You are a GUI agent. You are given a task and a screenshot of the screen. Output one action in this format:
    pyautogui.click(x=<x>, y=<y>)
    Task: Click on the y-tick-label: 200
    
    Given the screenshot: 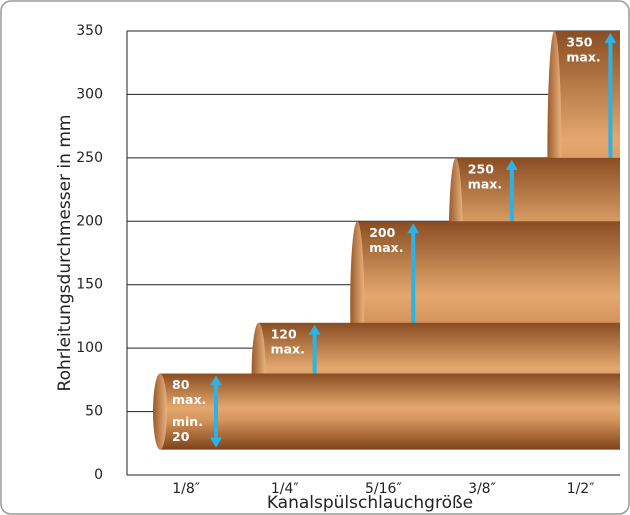 What is the action you would take?
    pyautogui.click(x=89, y=221)
    